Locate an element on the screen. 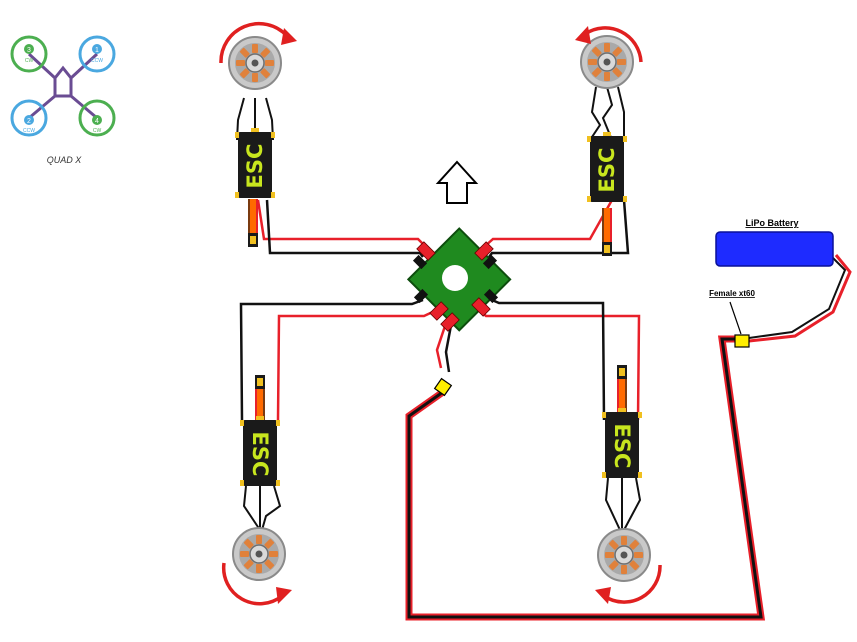 The height and width of the screenshot is (642, 857). rotation-arrow-bottom-right-icon is located at coordinates (632, 584).